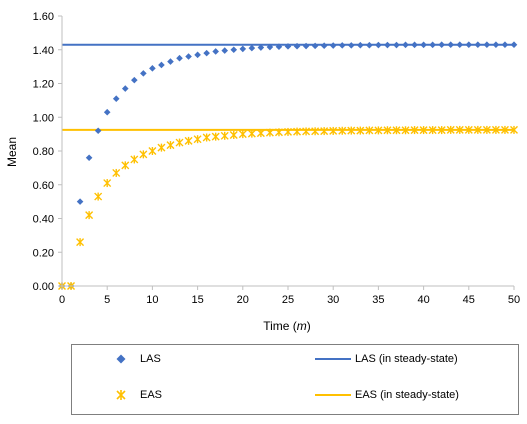 This screenshot has height=424, width=527. Describe the element at coordinates (197, 300) in the screenshot. I see `x-tick-label: 15` at that location.